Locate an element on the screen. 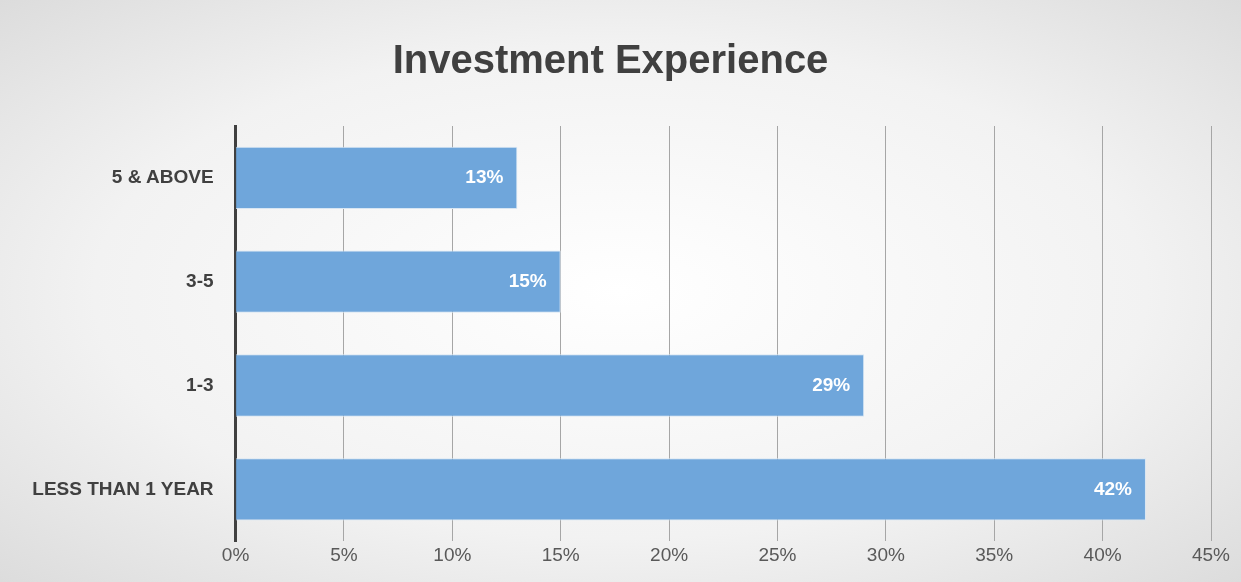  x-tick-label: 20% is located at coordinates (669, 554).